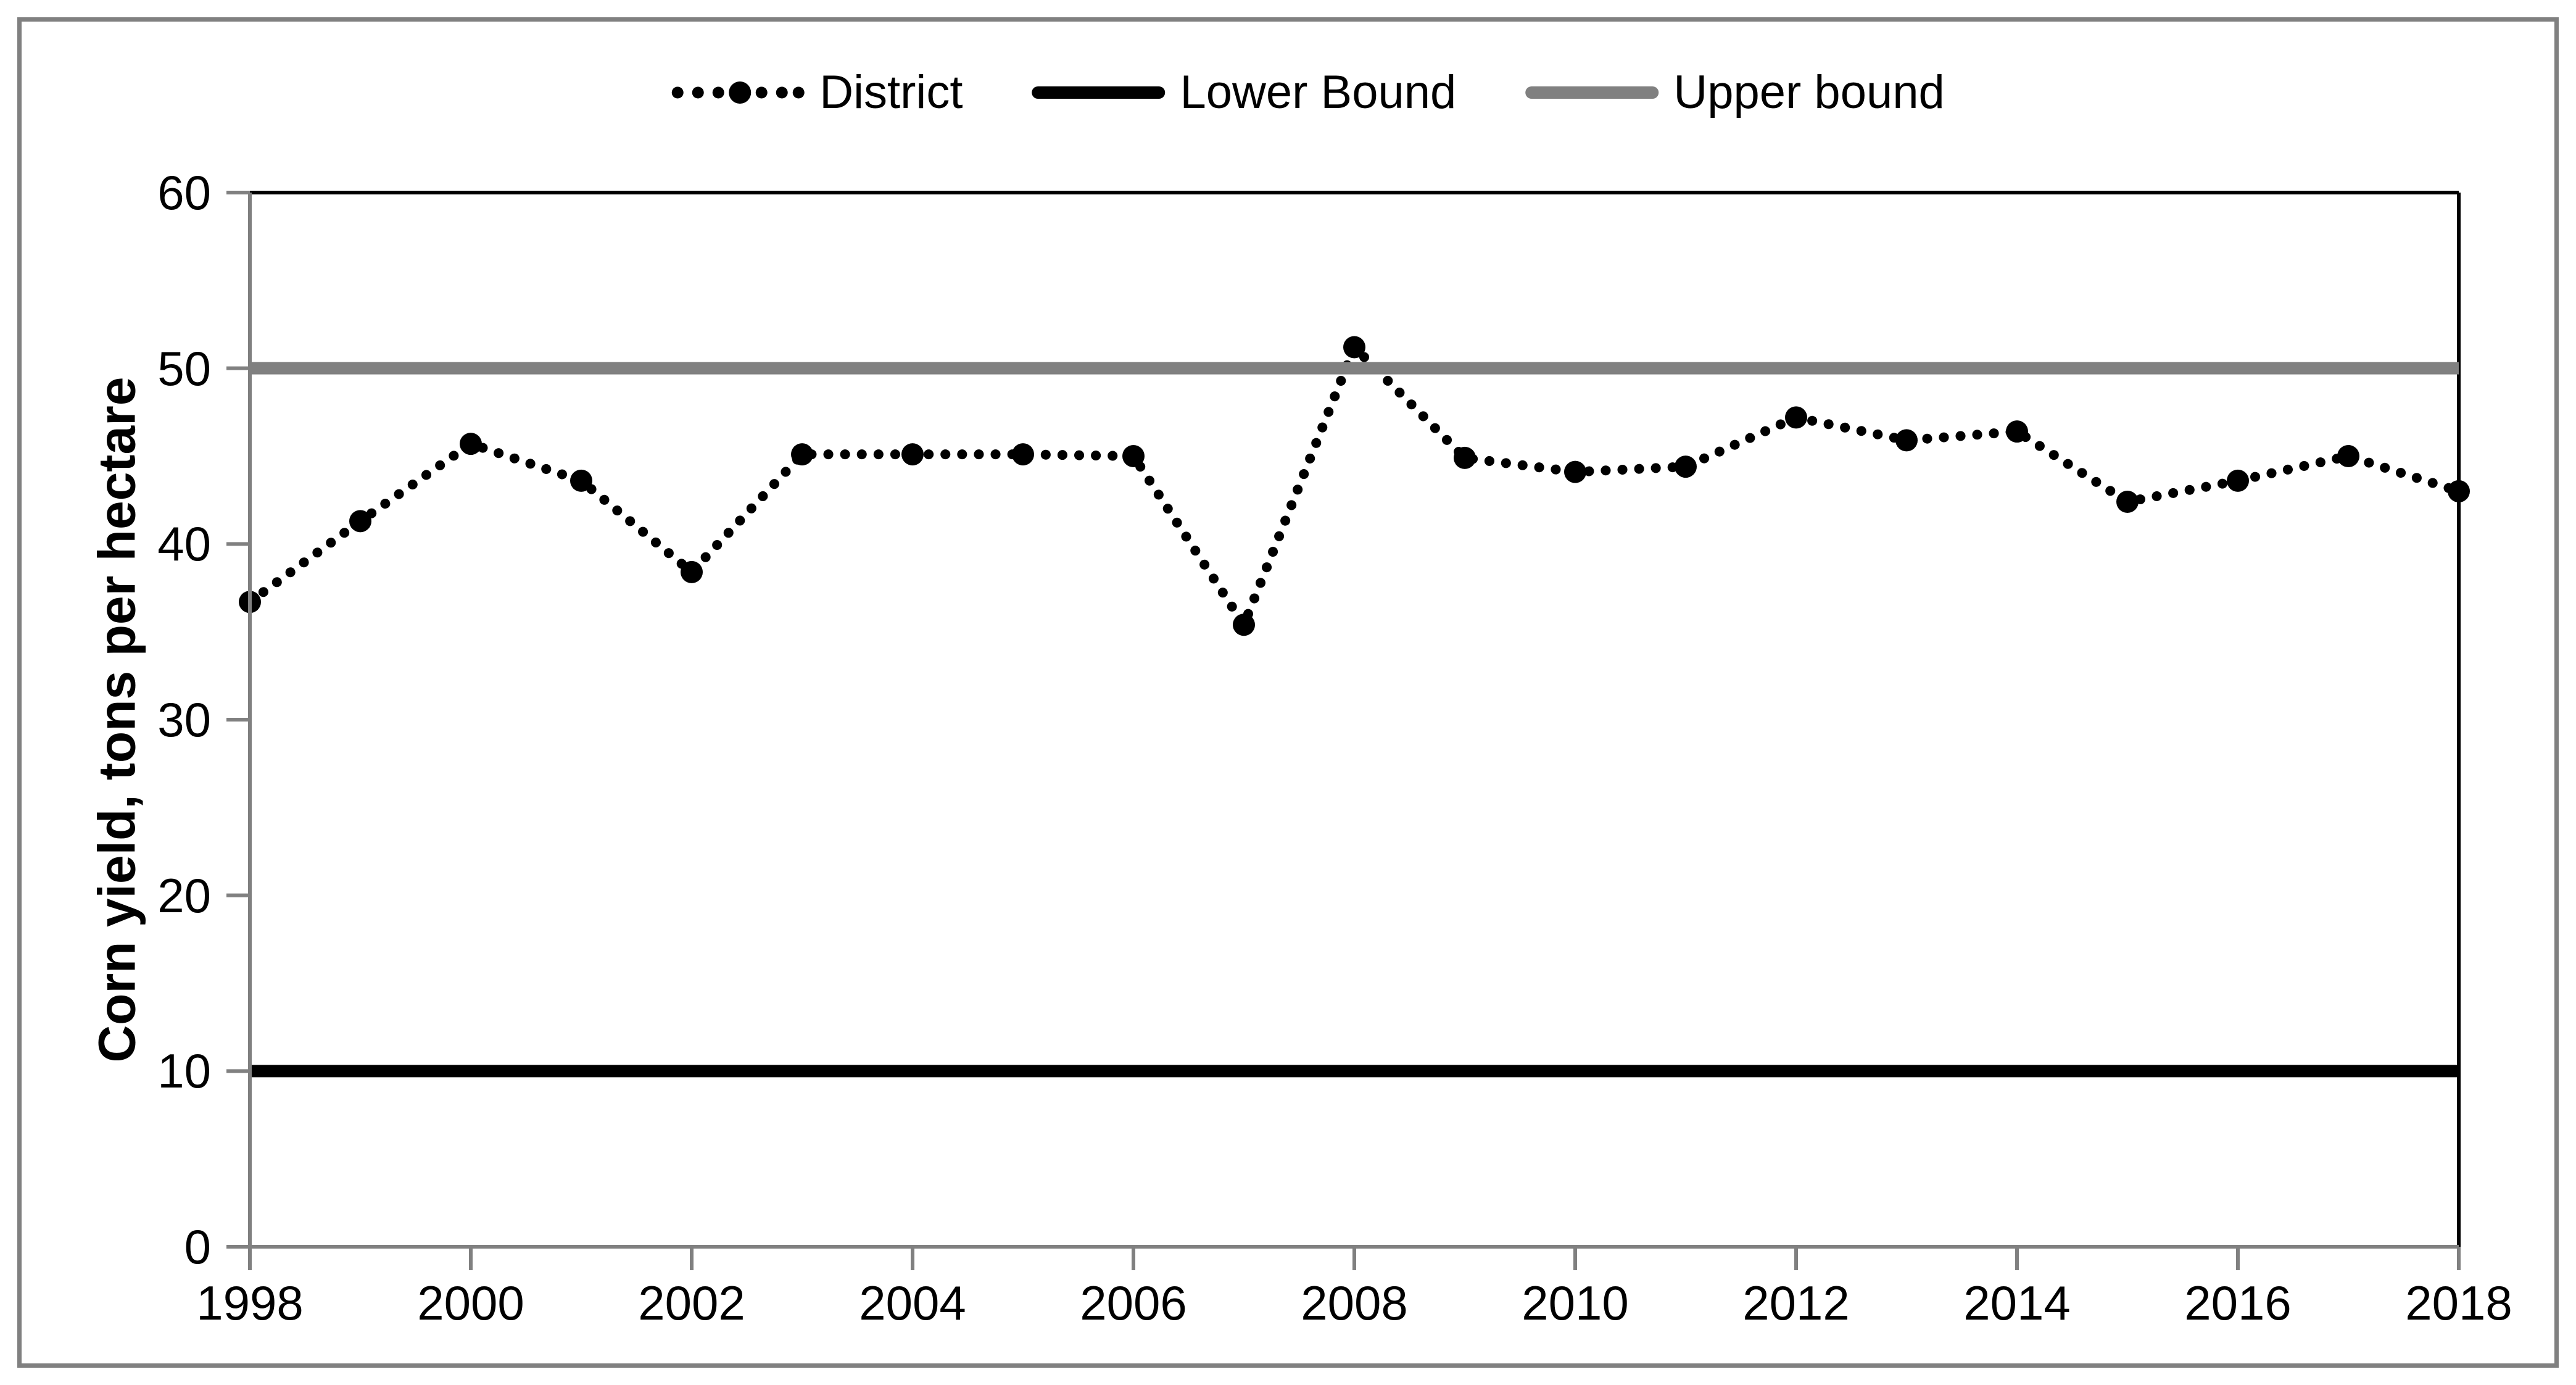 Image resolution: width=2576 pixels, height=1385 pixels. I want to click on legend-label-lower-bound: Lower Bound, so click(1319, 92).